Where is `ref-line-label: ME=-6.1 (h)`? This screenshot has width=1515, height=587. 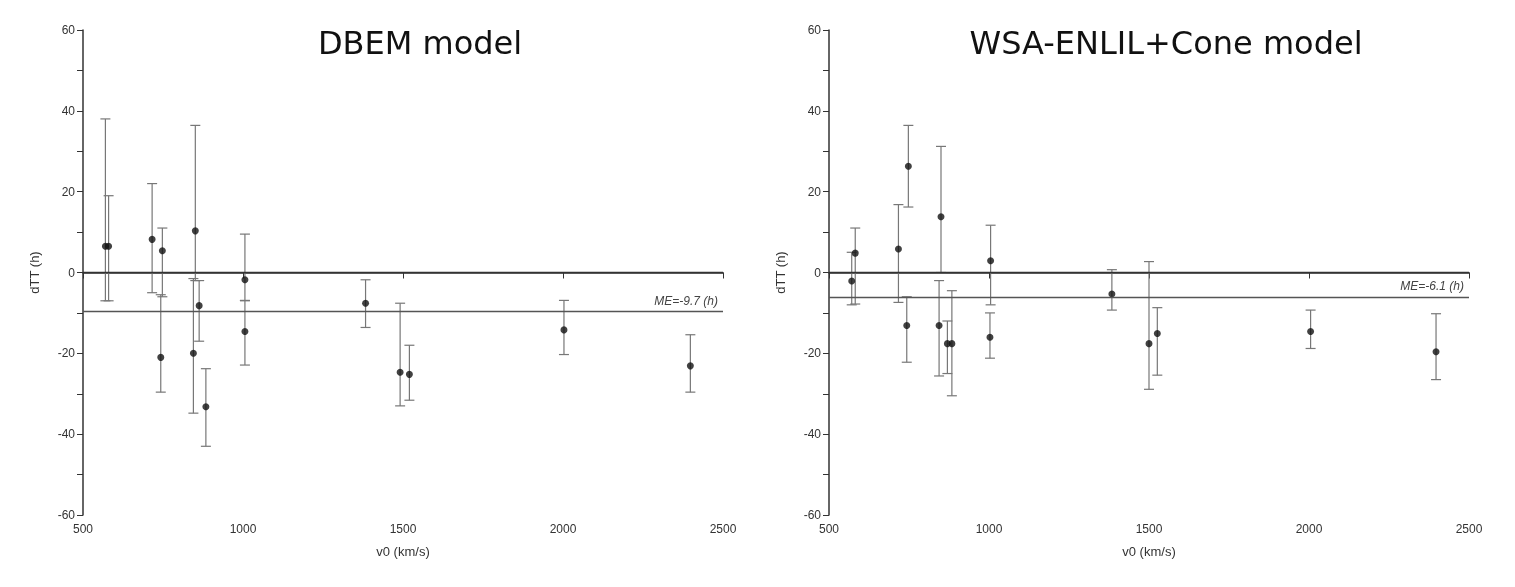
ref-line-label: ME=-6.1 (h) is located at coordinates (1432, 286).